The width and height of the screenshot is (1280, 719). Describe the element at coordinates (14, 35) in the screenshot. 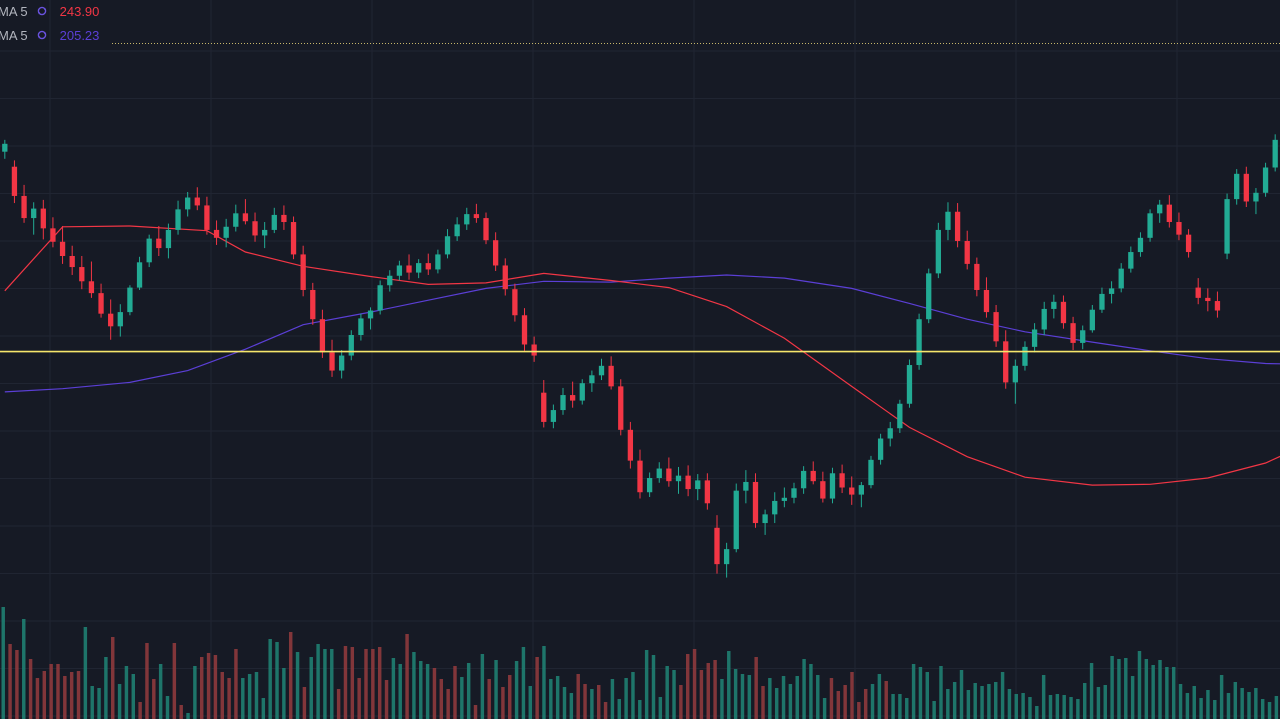

I see `legend-label: MA 5` at that location.